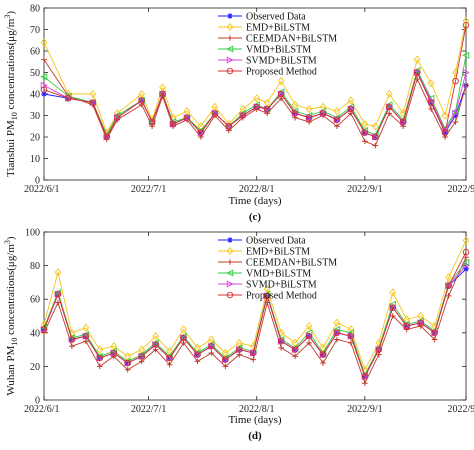  What do you see at coordinates (35, 73) in the screenshot?
I see `y-tick-label: 50` at bounding box center [35, 73].